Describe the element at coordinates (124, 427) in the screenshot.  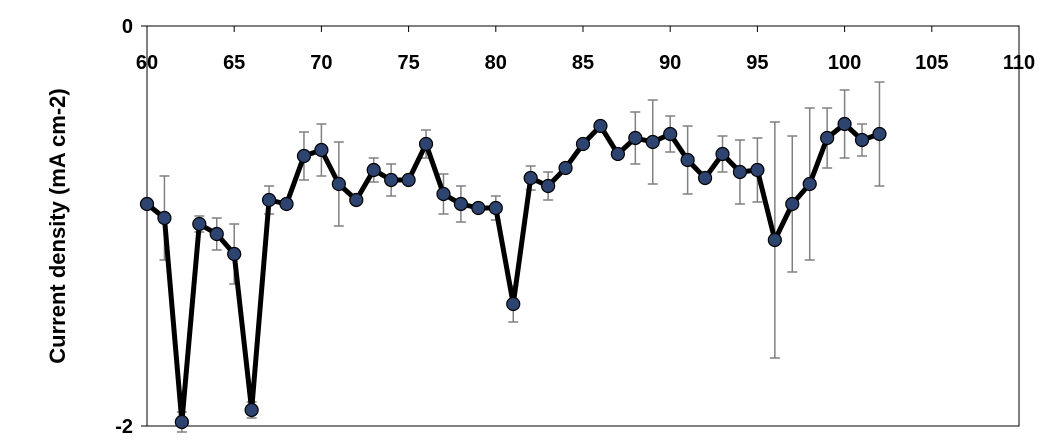
I see `y-tick-label: -2` at that location.